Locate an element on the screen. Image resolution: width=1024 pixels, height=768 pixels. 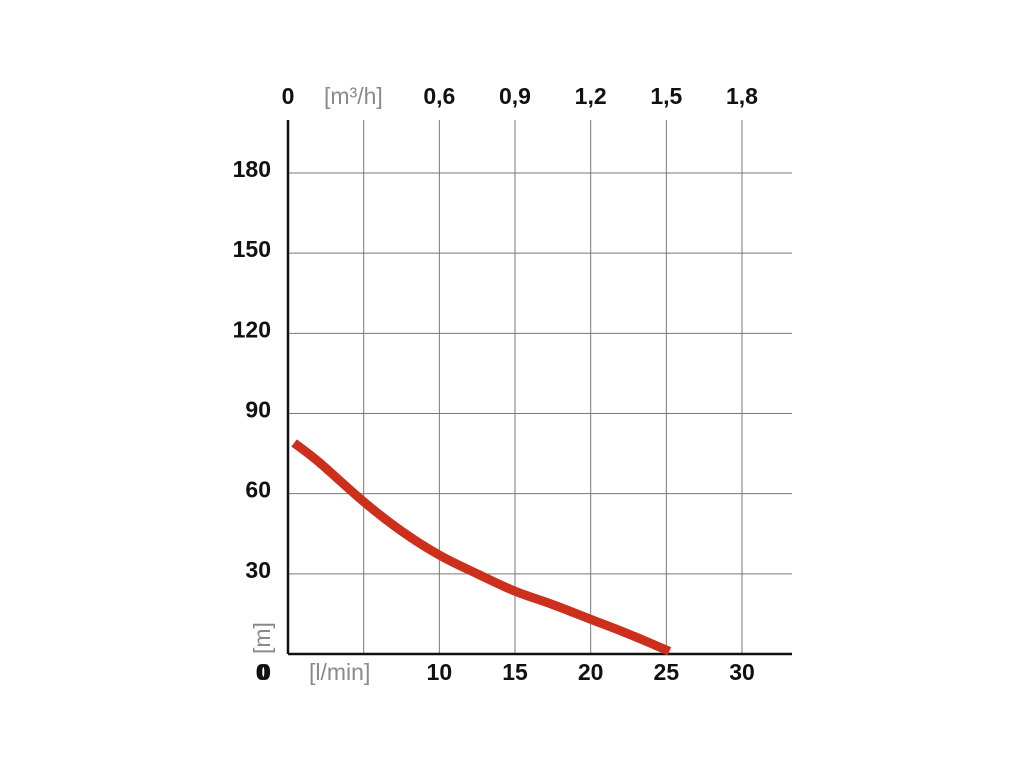
y-tick-label: 60 is located at coordinates (258, 490).